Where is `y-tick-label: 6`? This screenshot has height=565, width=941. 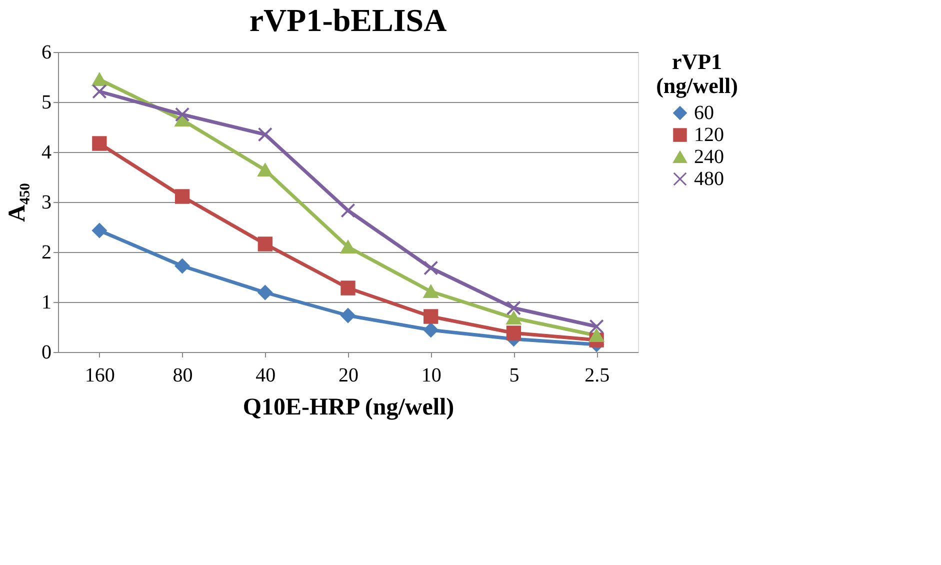
y-tick-label: 6 is located at coordinates (47, 53).